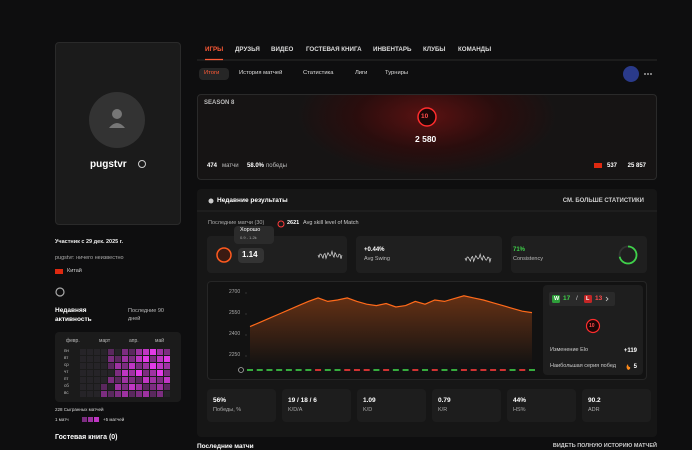 Image resolution: width=692 pixels, height=450 pixels. What do you see at coordinates (368, 410) in the screenshot?
I see `stat-label: K/D` at bounding box center [368, 410].